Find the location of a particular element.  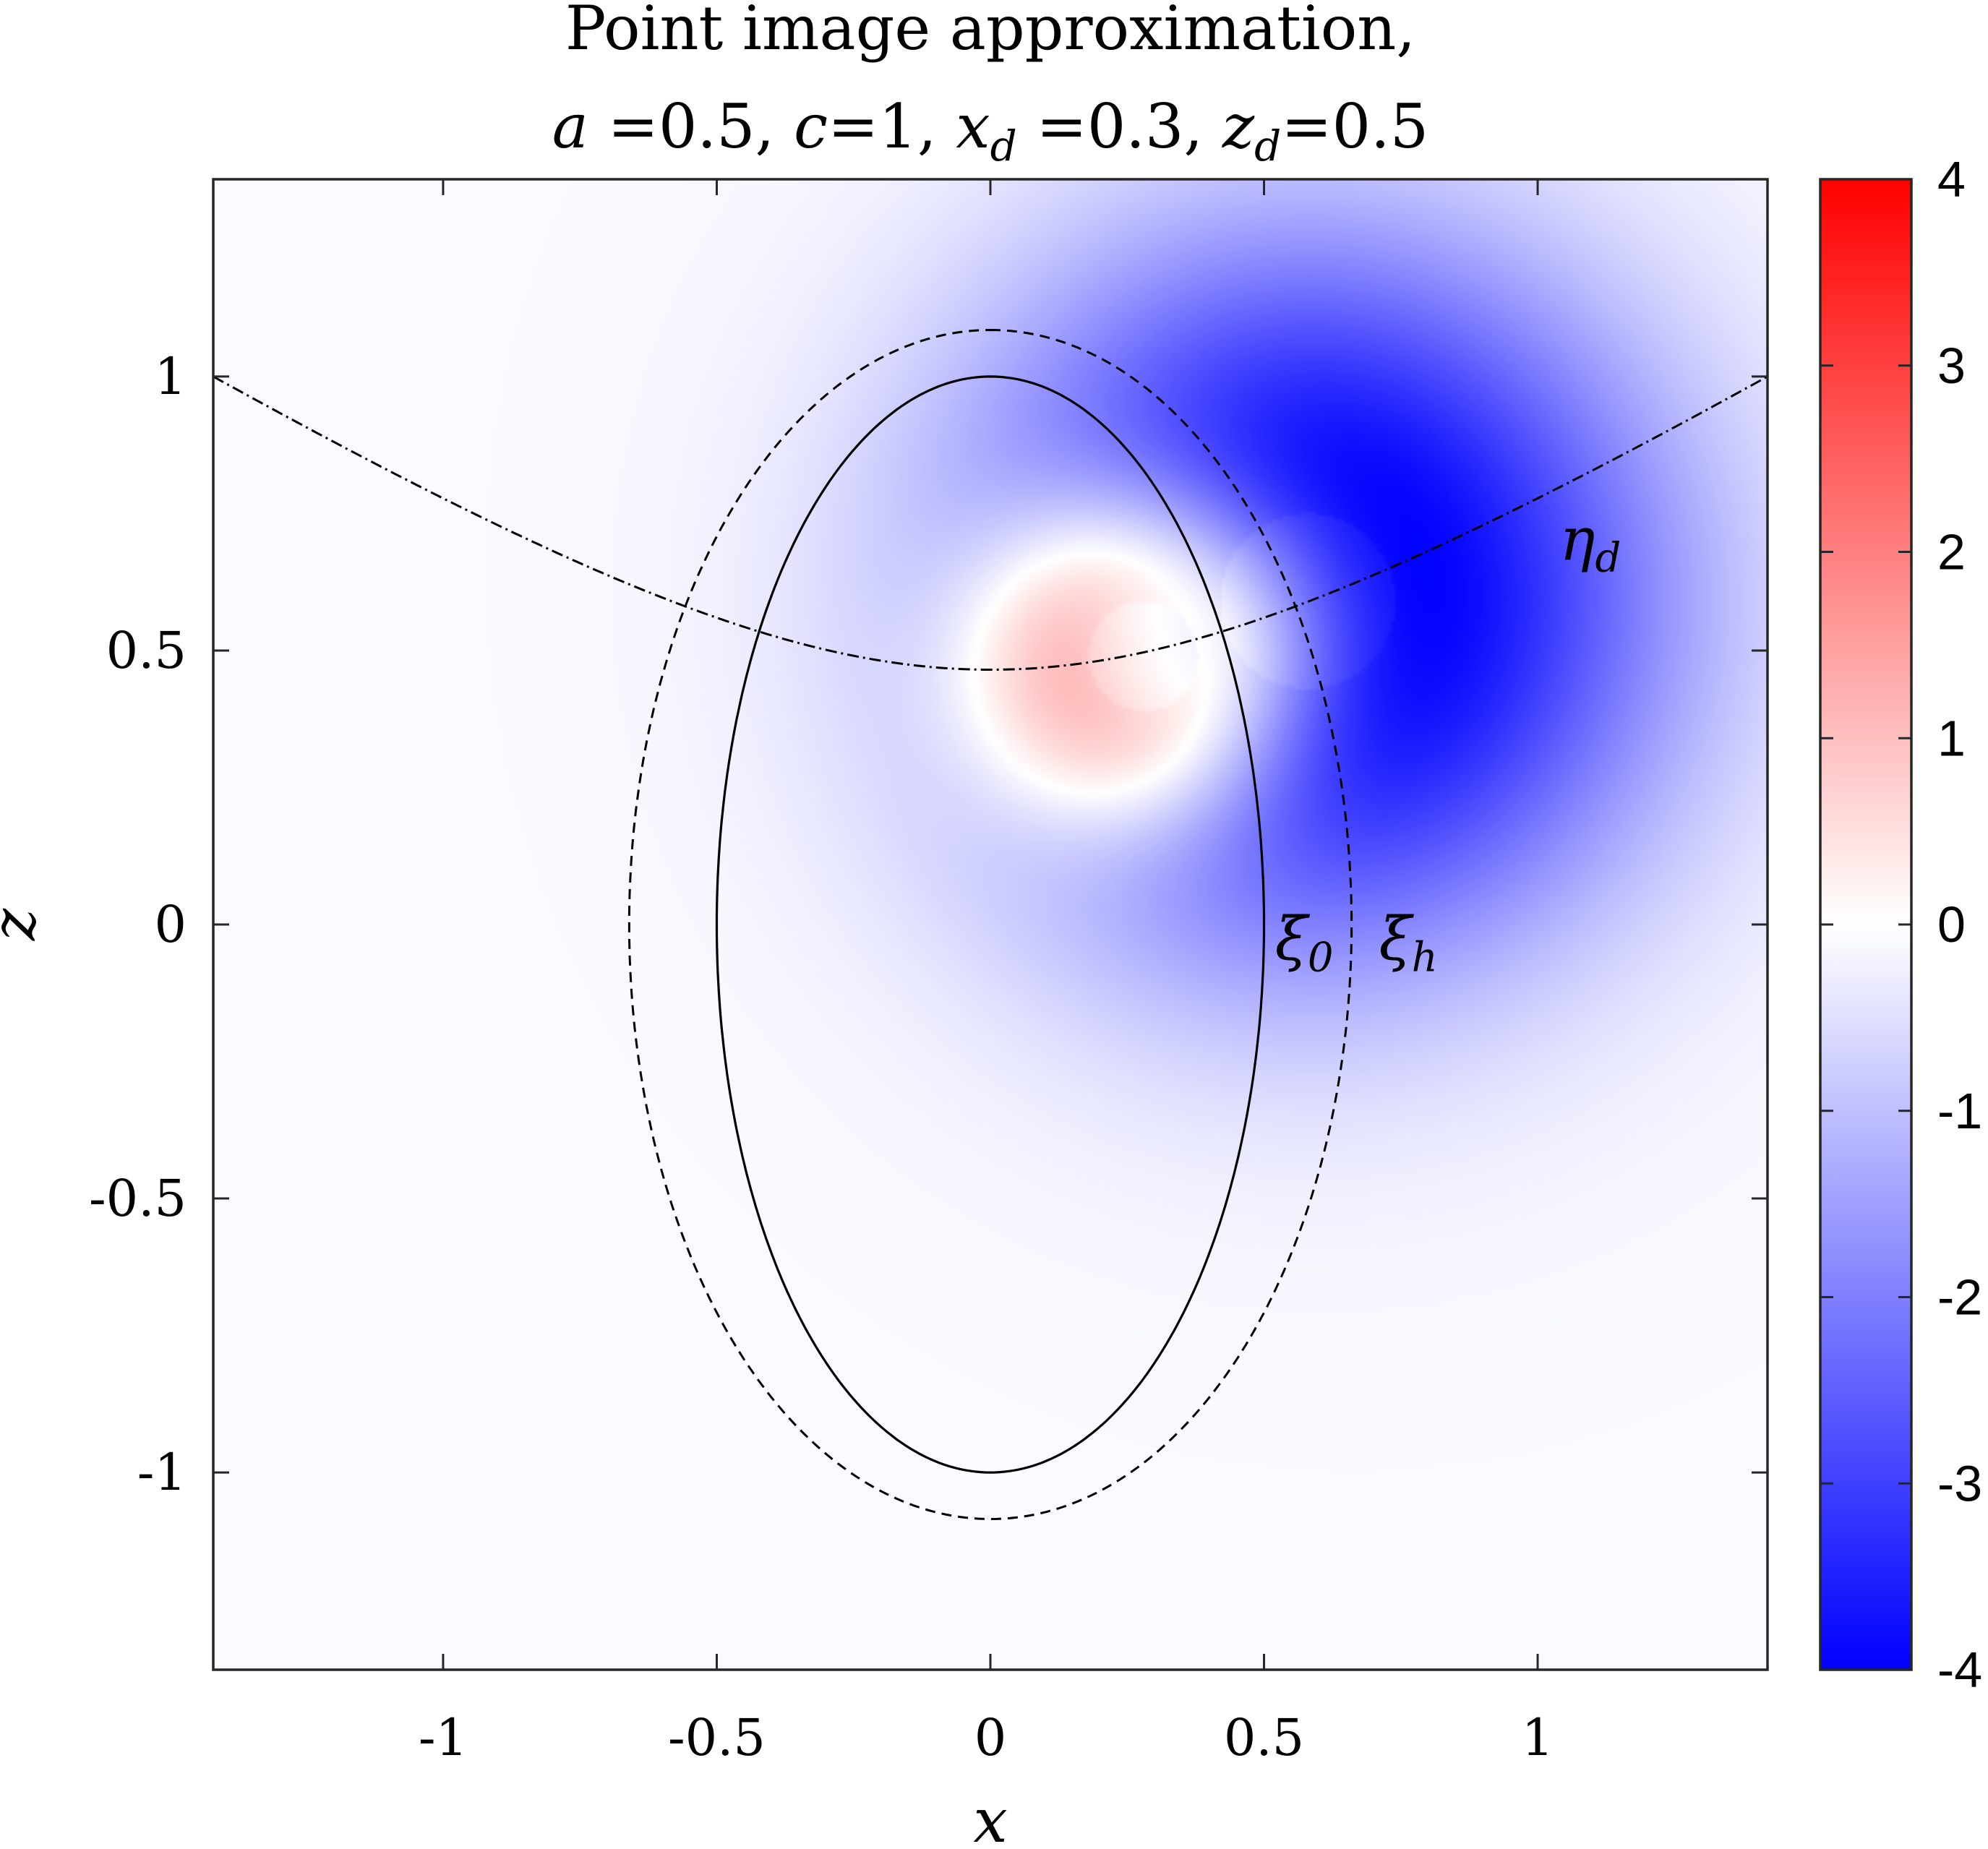

title-part: z is located at coordinates (1238, 126).